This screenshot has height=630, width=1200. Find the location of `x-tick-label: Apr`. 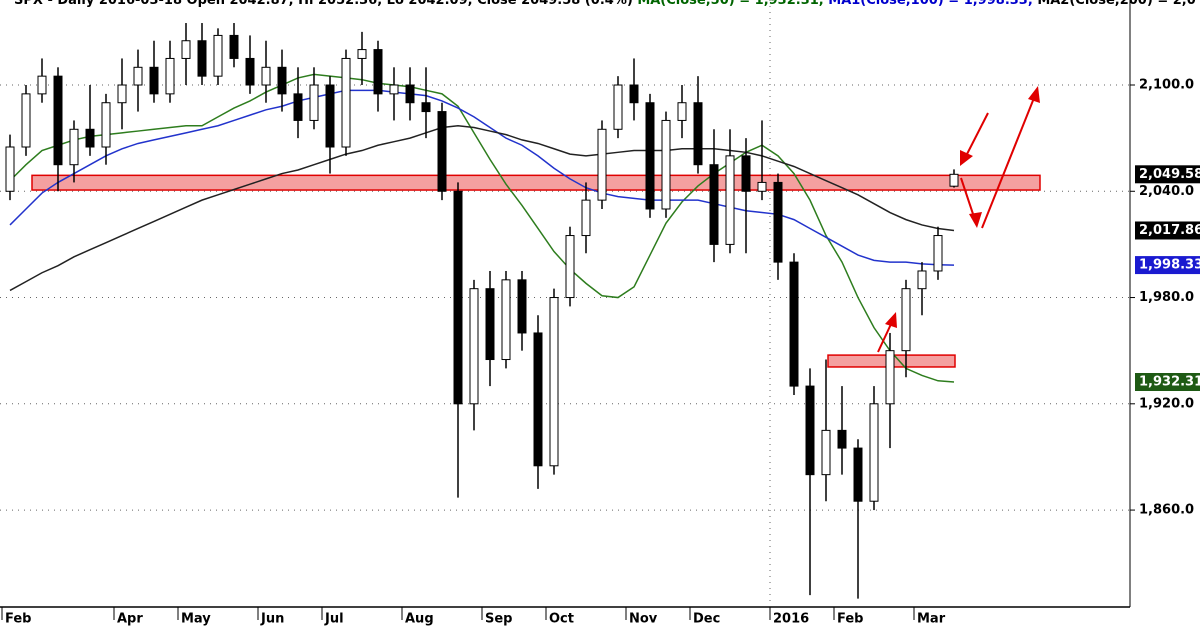

x-tick-label: Apr is located at coordinates (130, 619).